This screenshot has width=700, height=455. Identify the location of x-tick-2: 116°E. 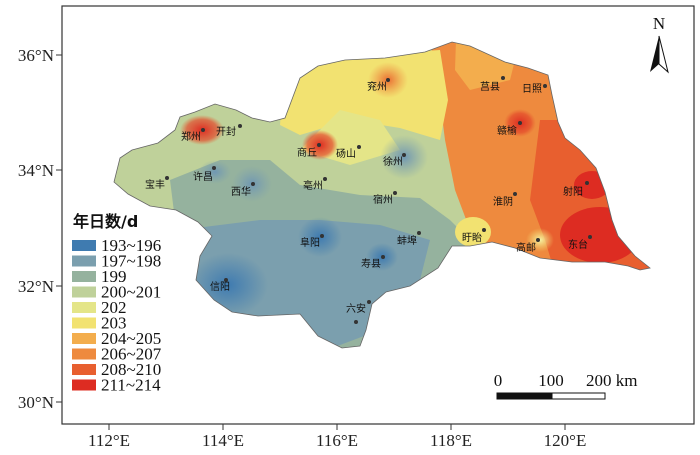
(337, 440).